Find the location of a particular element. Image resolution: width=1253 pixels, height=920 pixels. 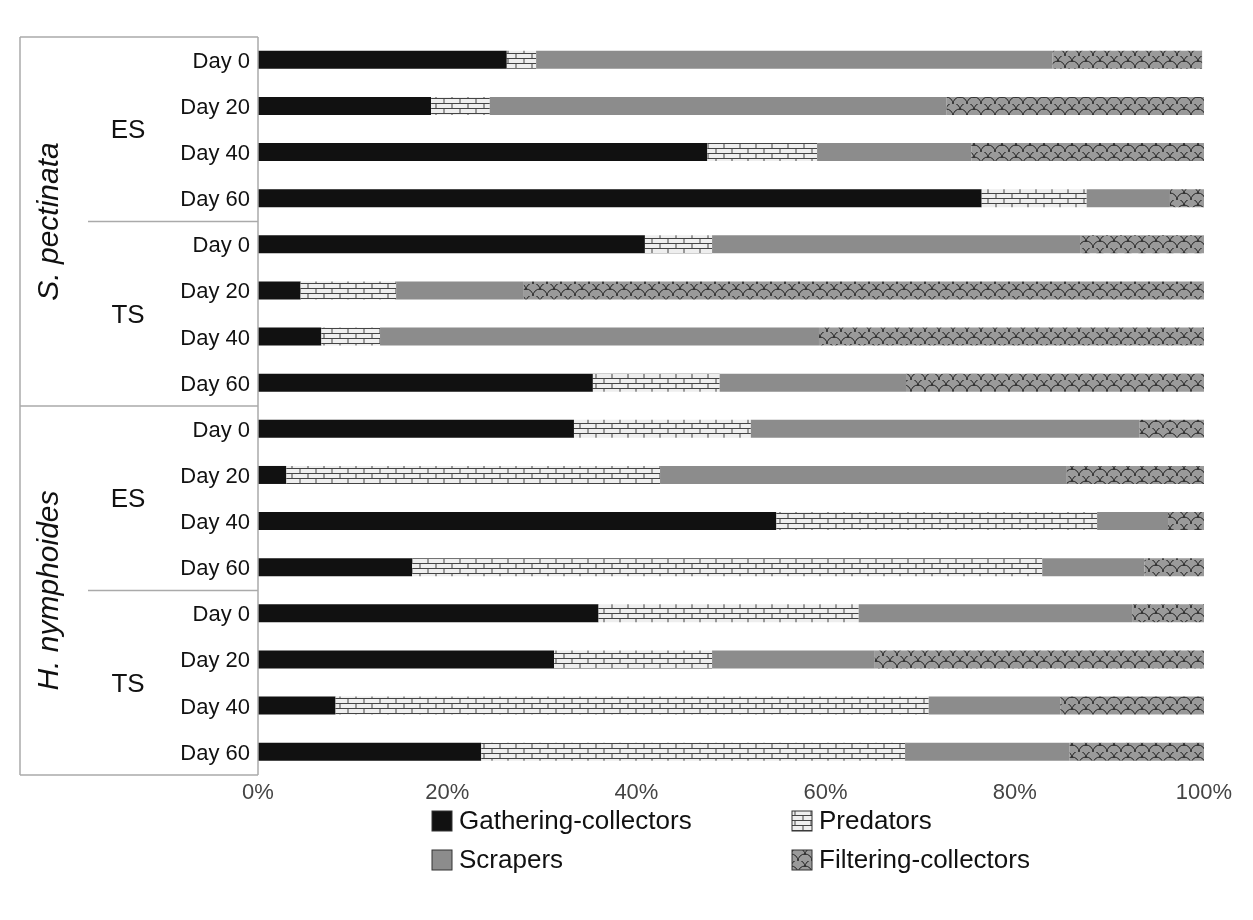

text: H. nymphoides is located at coordinates (47, 590).